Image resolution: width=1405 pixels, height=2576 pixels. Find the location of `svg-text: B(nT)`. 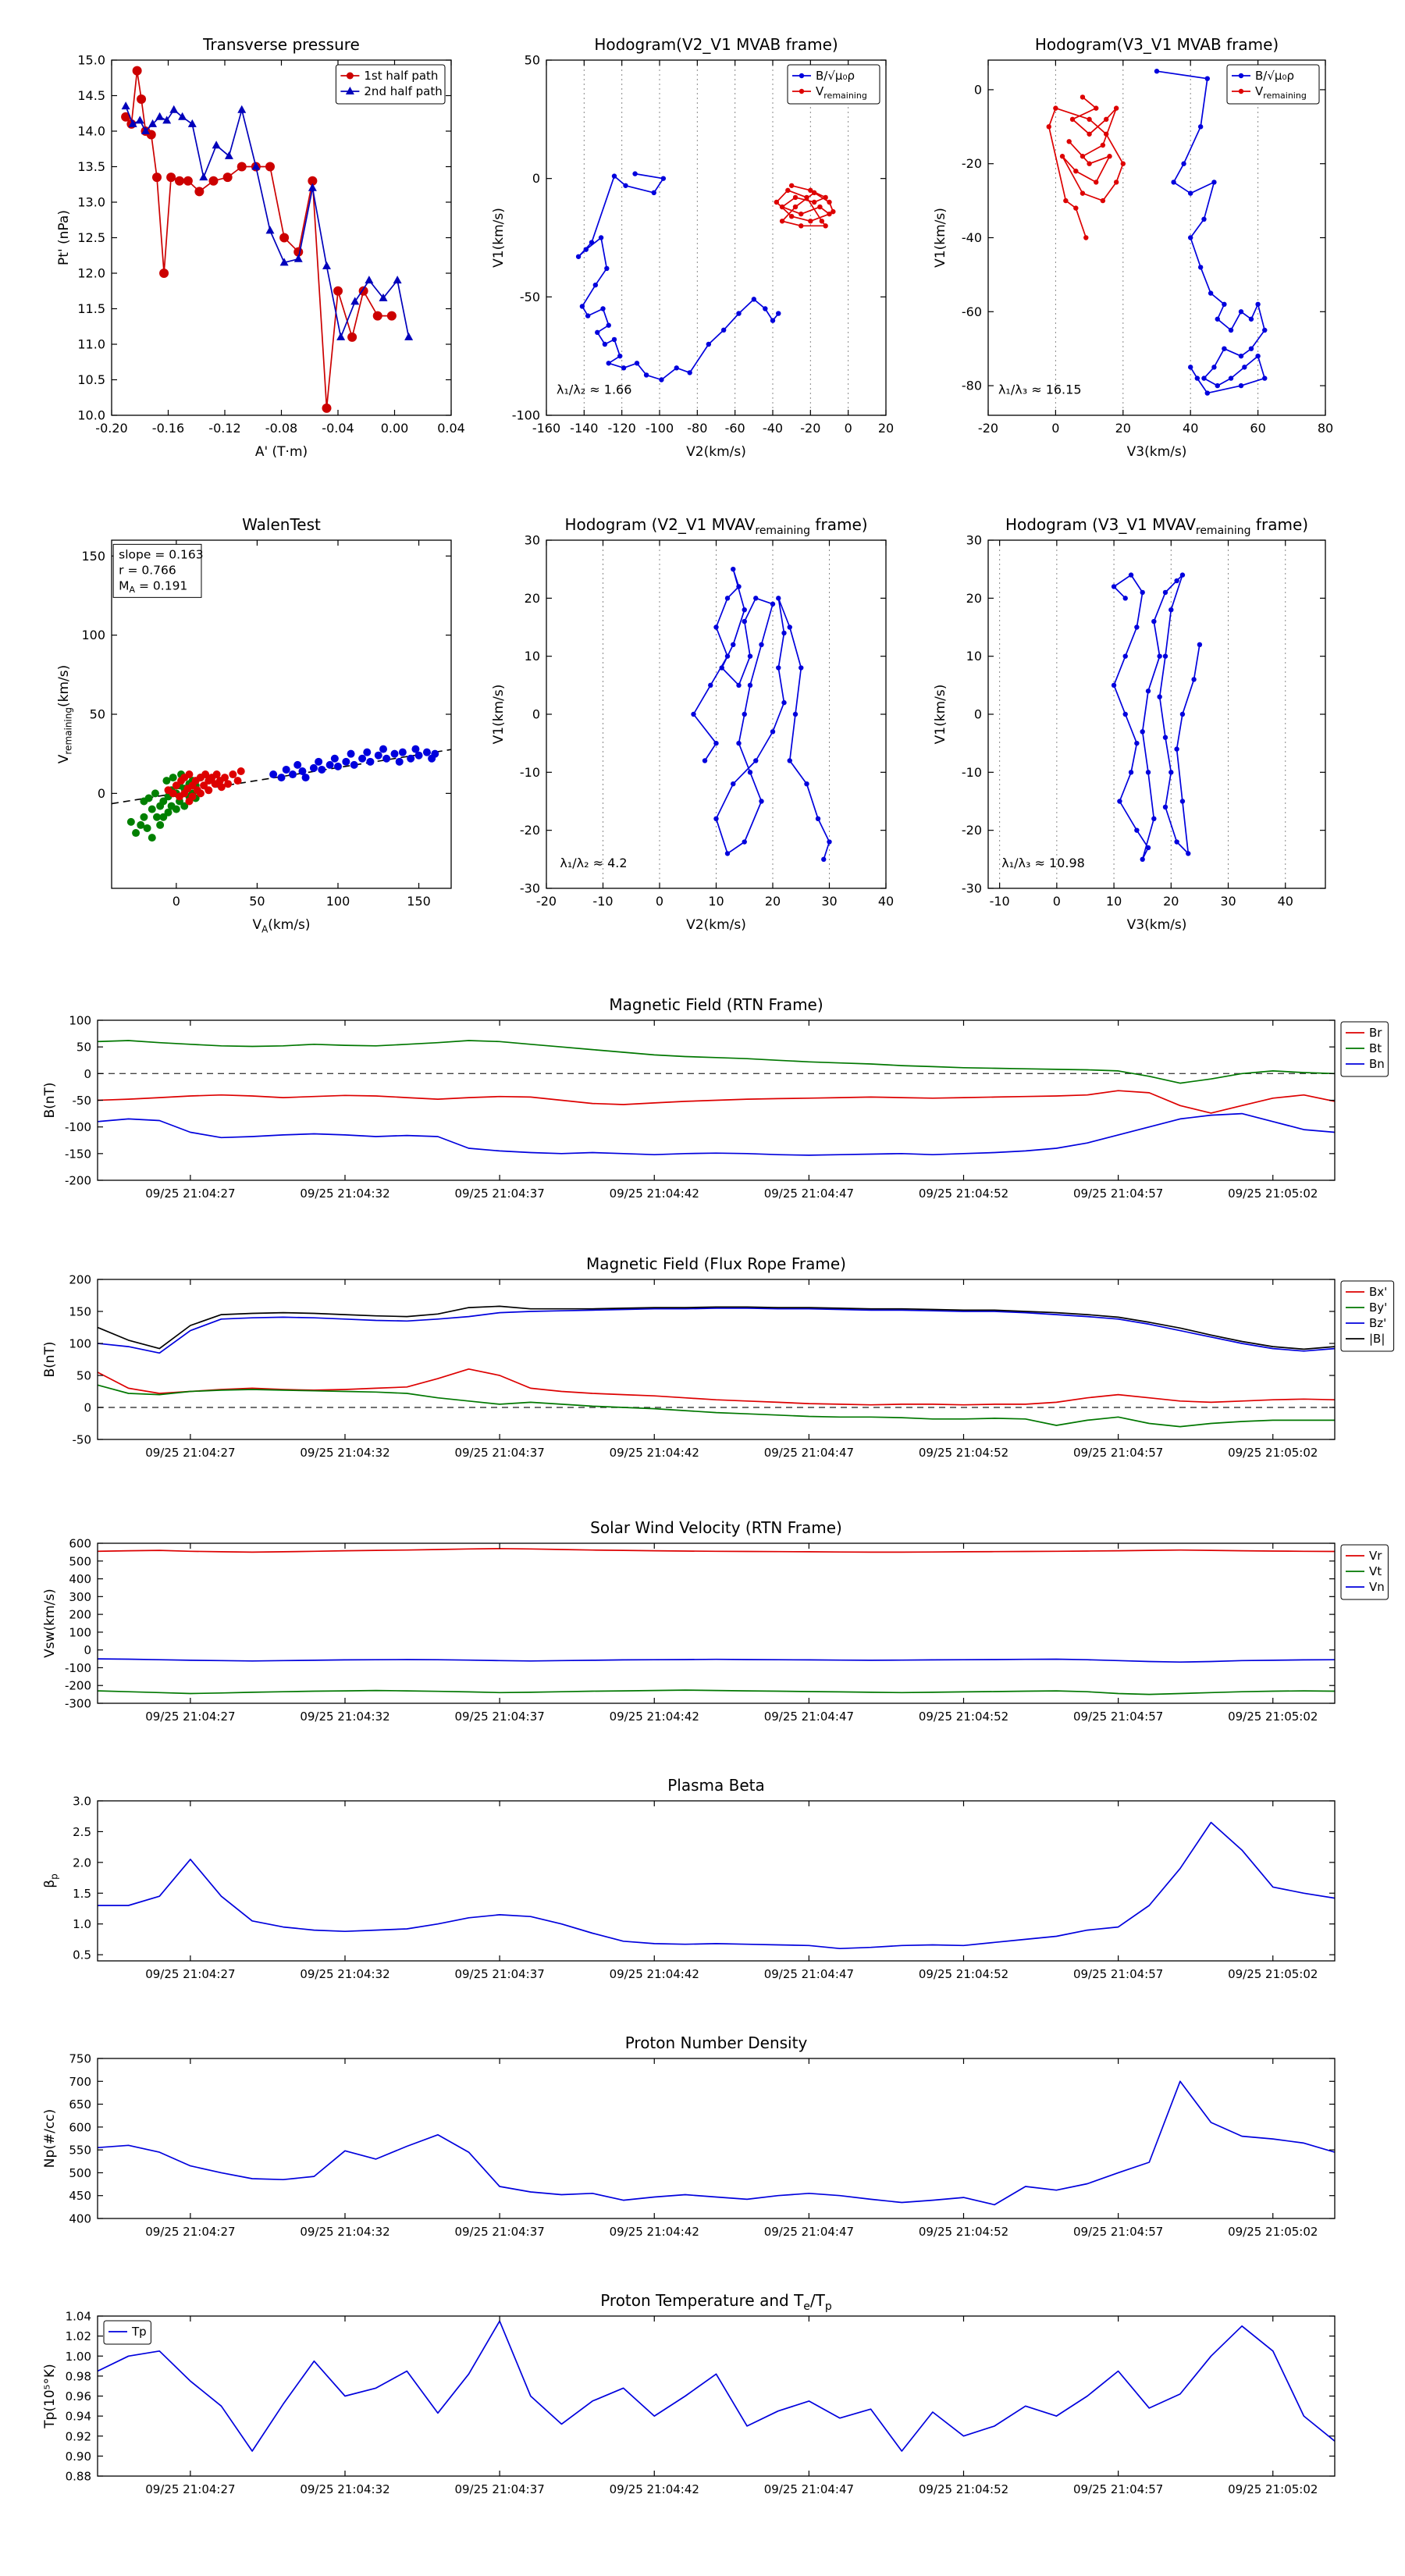

svg-text: B(nT) is located at coordinates (50, 1100).